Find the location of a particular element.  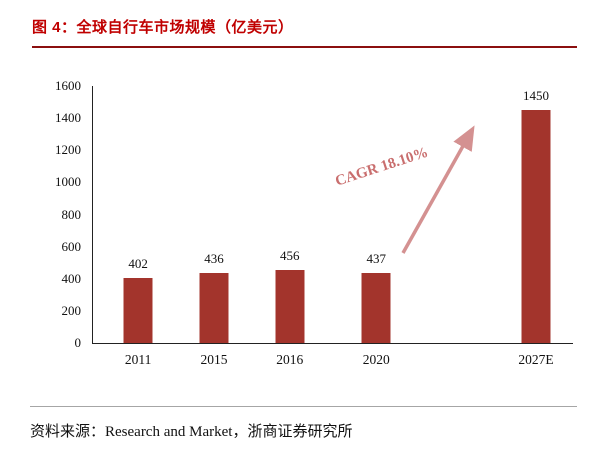

bar-value-label: 402 is located at coordinates (138, 264).